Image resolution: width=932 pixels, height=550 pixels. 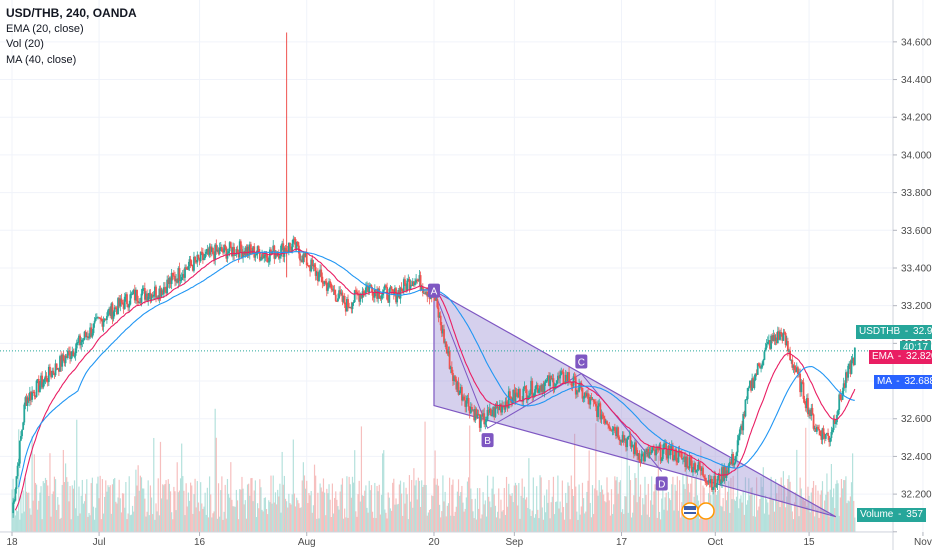 What do you see at coordinates (71, 13) in the screenshot?
I see `legend-symbol: USD/THB, 240, OANDA` at bounding box center [71, 13].